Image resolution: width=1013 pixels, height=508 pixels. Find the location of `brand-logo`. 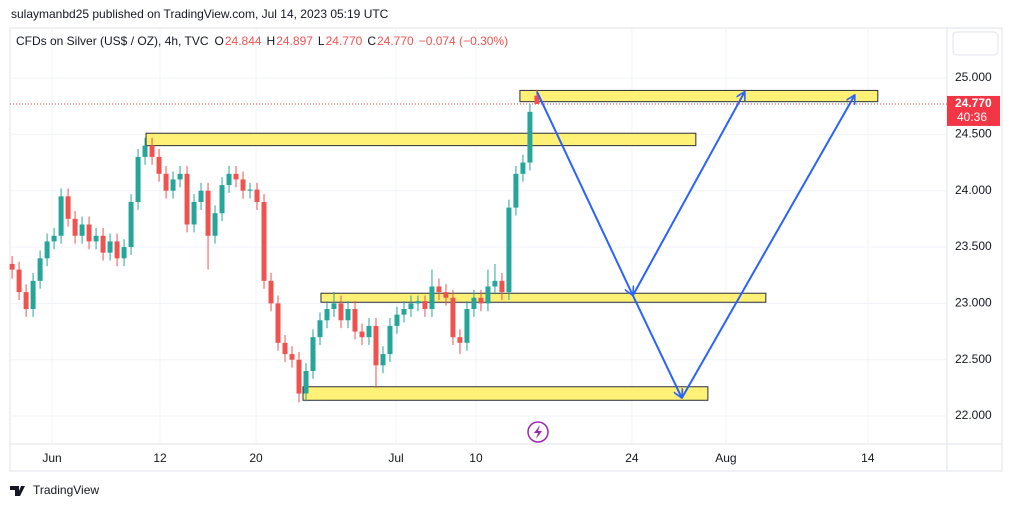

brand-logo is located at coordinates (17, 491).